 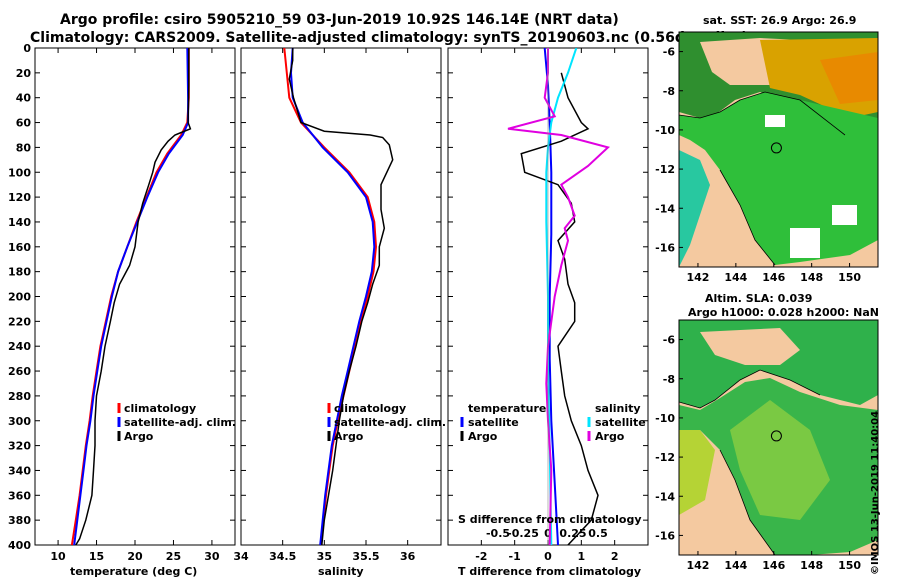 I want to click on y-tick-label: 340, so click(x=19, y=470).